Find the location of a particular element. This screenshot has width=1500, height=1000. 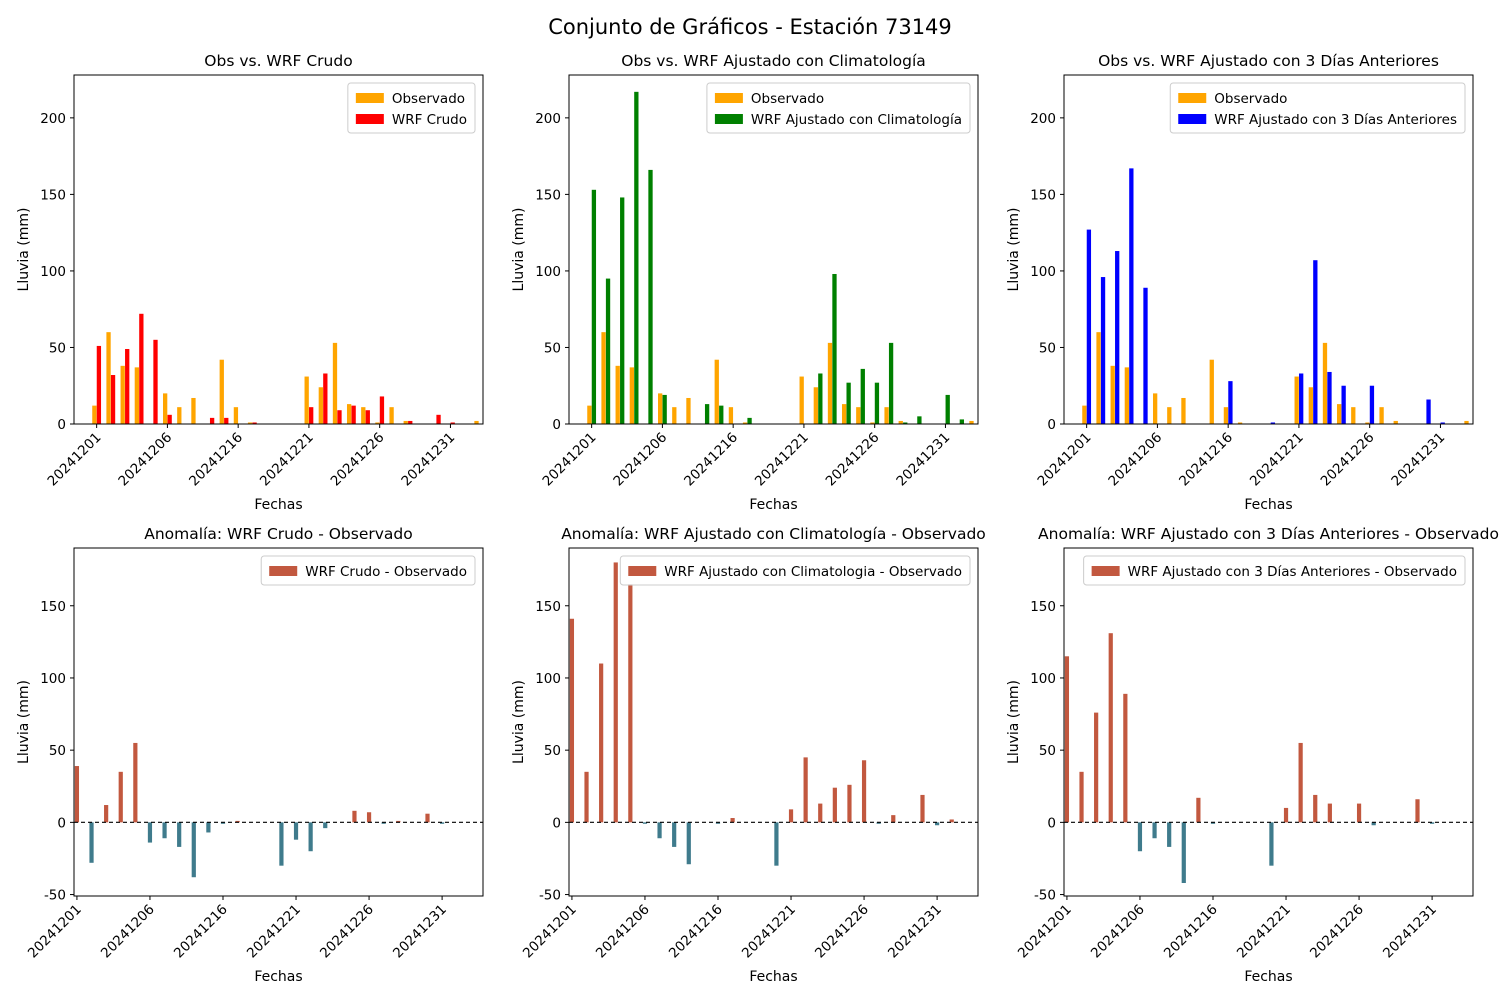

legend: WRF Crudo - Observado is located at coordinates (368, 570).